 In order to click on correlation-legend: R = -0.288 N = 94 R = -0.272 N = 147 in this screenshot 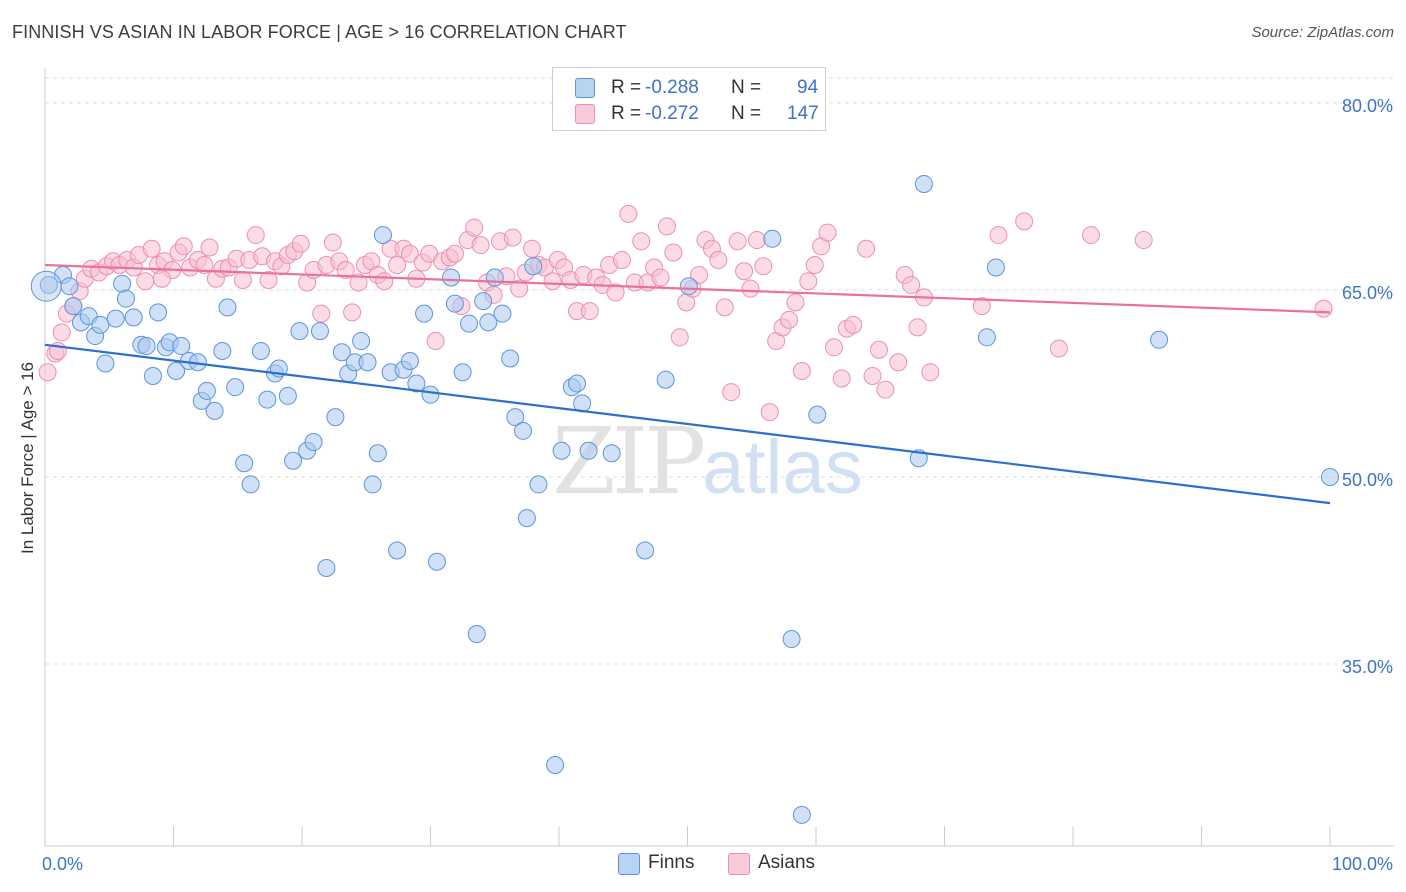, I will do `click(689, 99)`.